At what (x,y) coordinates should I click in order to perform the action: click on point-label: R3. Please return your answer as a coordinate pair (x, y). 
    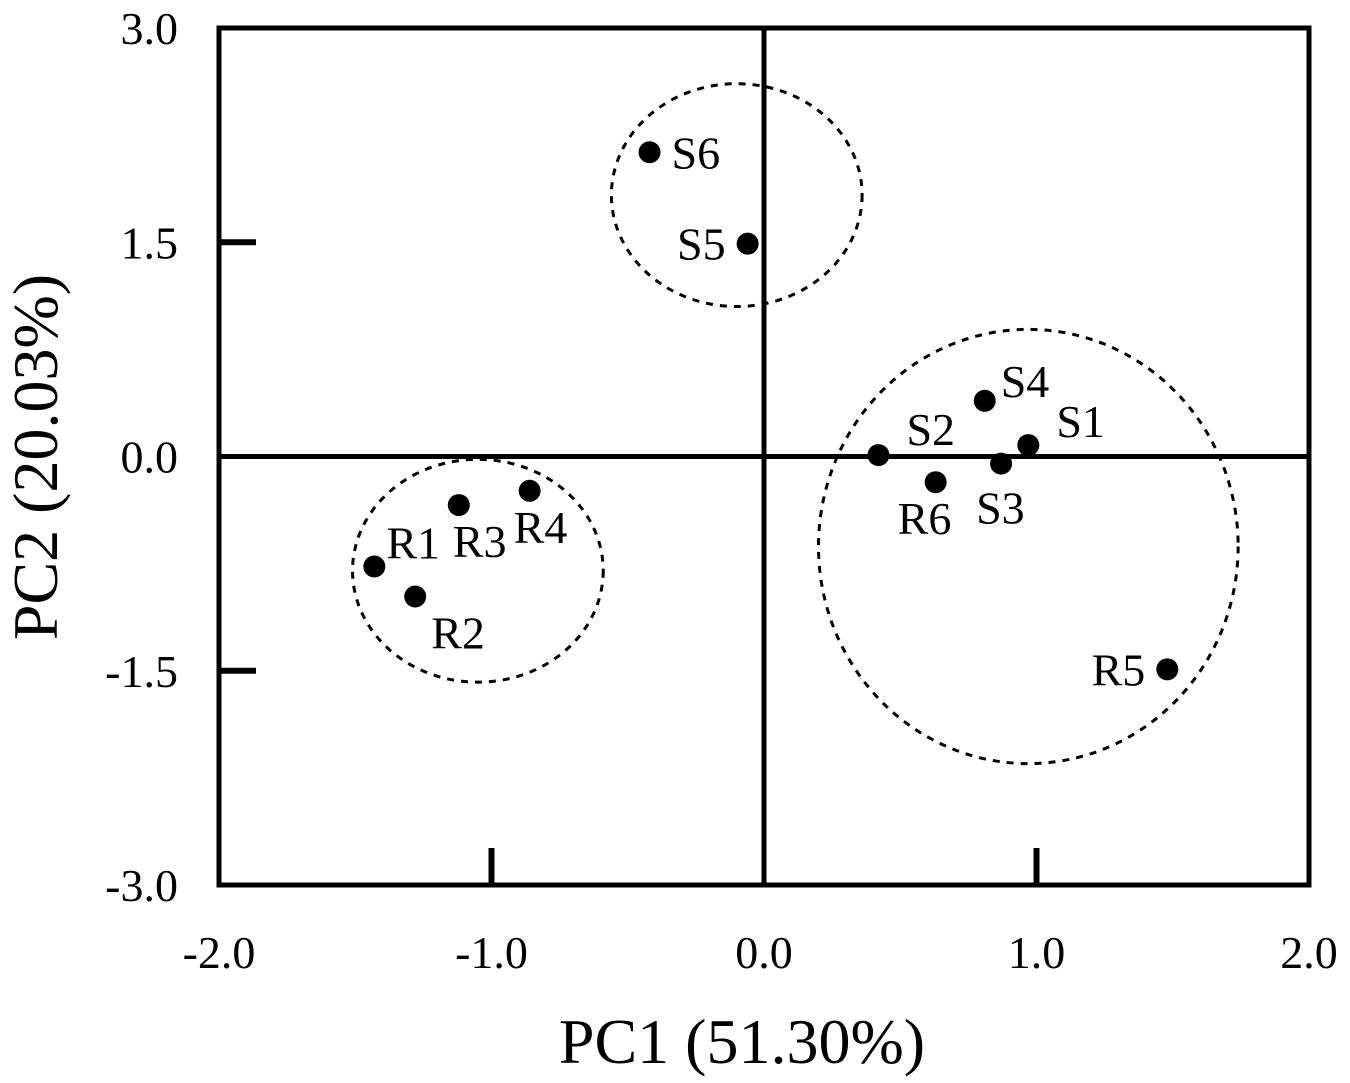
    Looking at the image, I should click on (480, 541).